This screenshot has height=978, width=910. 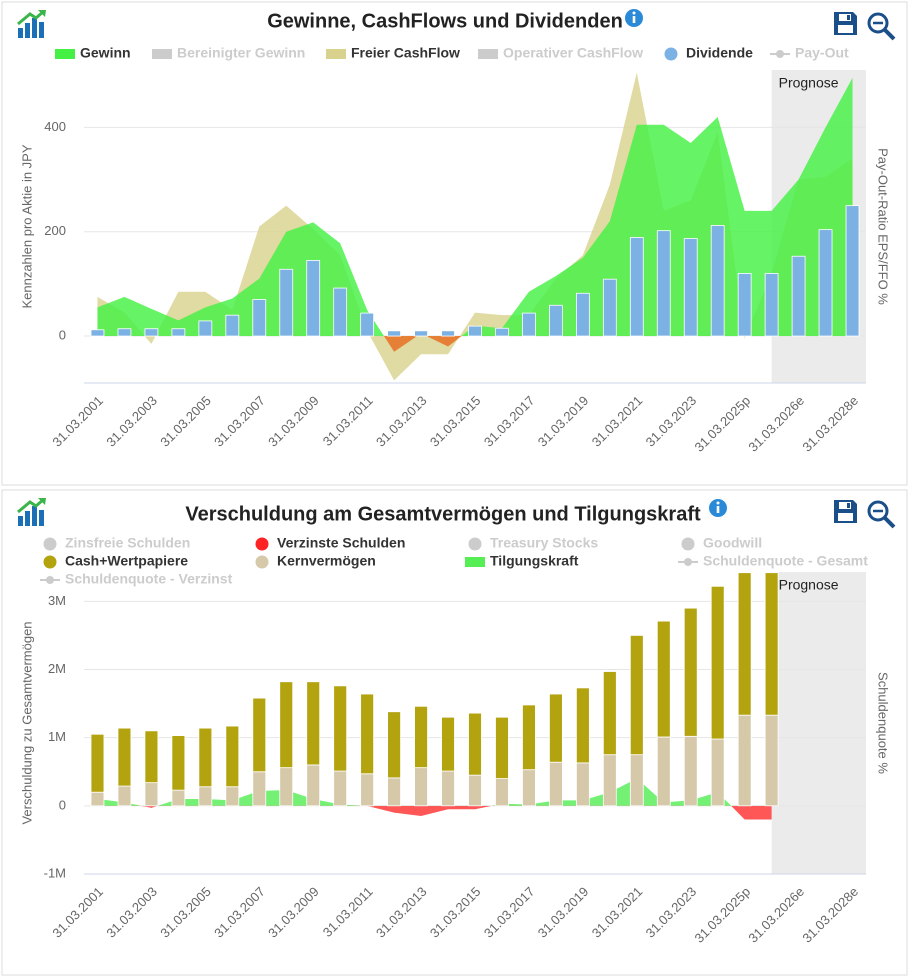 What do you see at coordinates (31, 511) in the screenshot?
I see `logo` at bounding box center [31, 511].